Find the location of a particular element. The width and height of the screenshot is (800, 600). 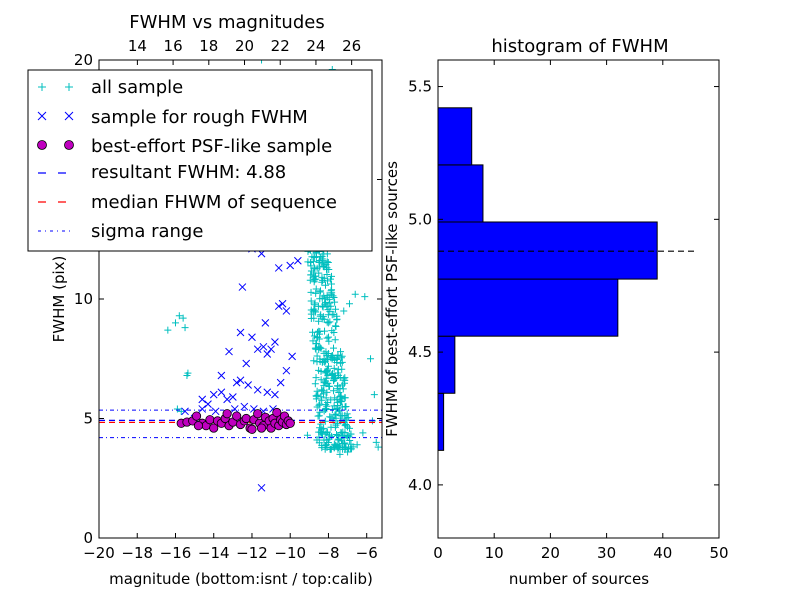

top-x-tick-label: 24 is located at coordinates (315, 46).